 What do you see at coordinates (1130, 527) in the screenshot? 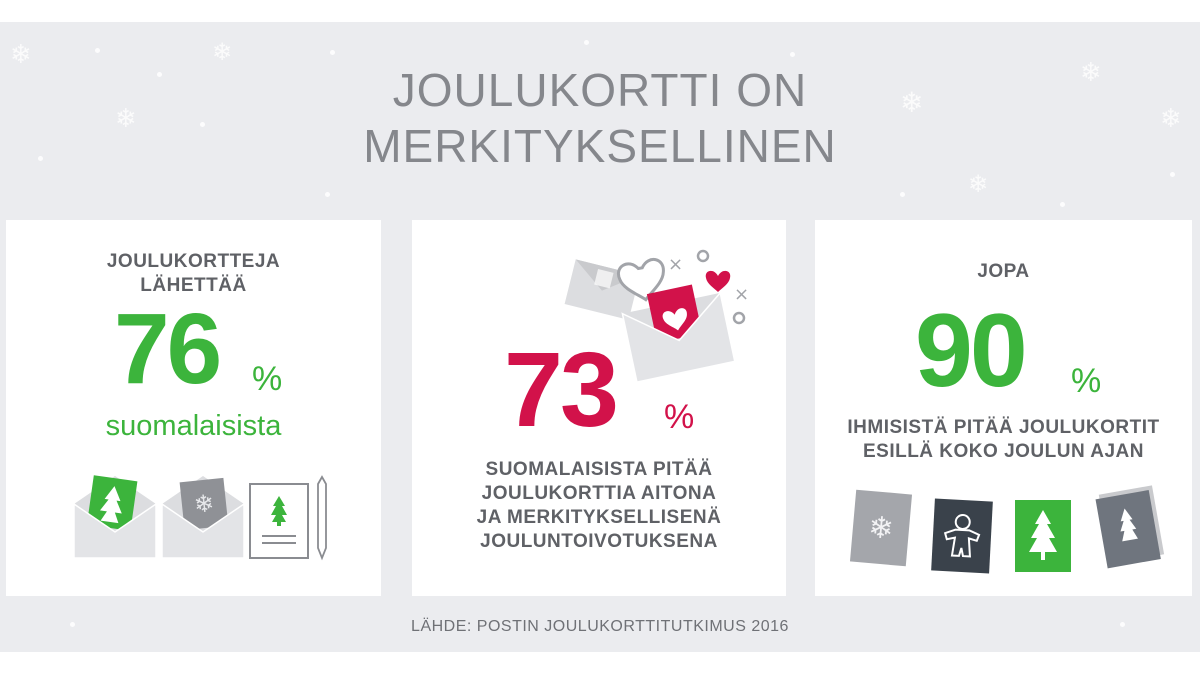
I see `folded-tree-card-icon` at bounding box center [1130, 527].